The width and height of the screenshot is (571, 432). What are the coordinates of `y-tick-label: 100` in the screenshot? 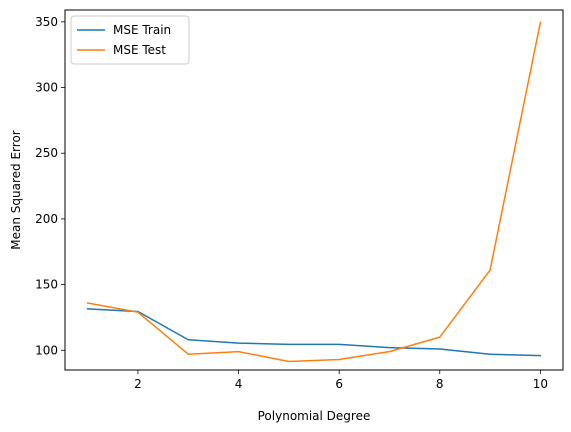 It's located at (46, 350).